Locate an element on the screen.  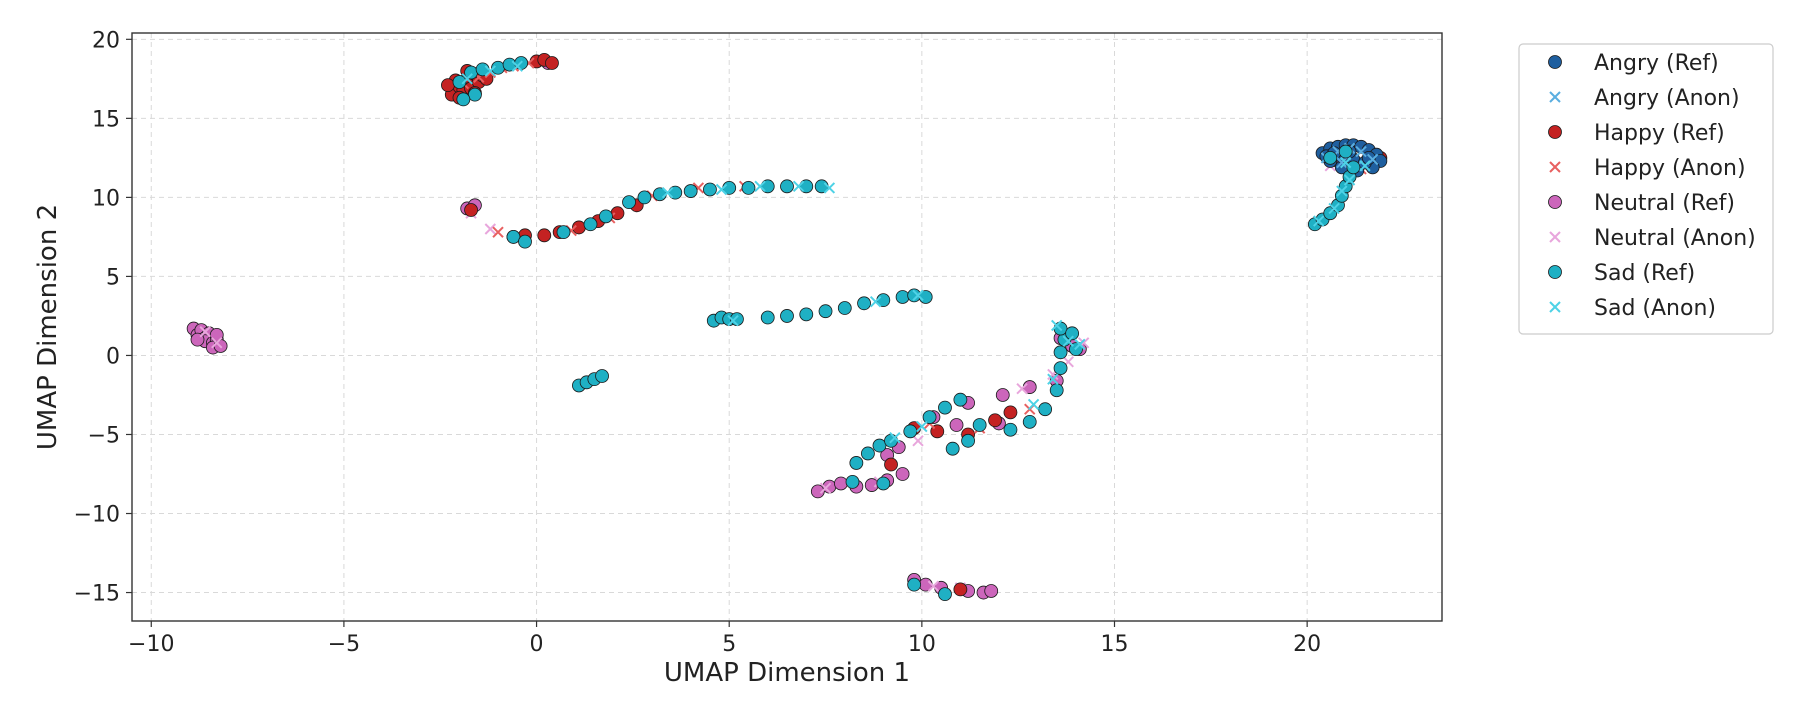
legend-entry: Happy (Anon) is located at coordinates (1647, 168).